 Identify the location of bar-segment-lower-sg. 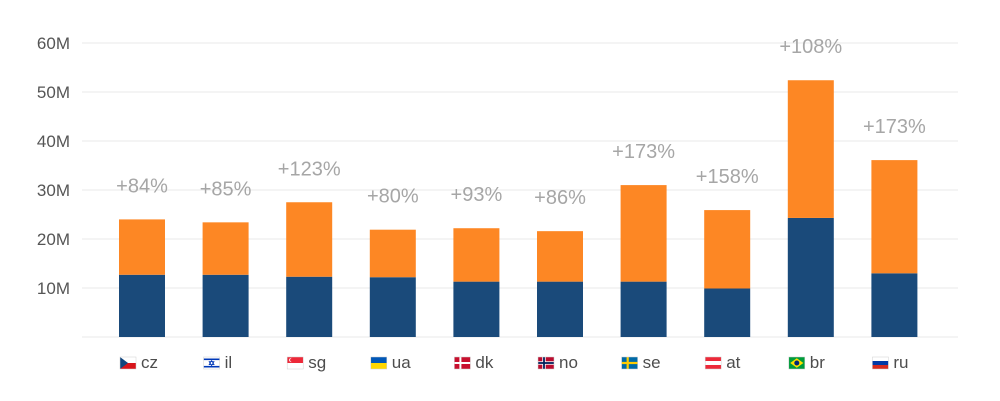
(309, 306).